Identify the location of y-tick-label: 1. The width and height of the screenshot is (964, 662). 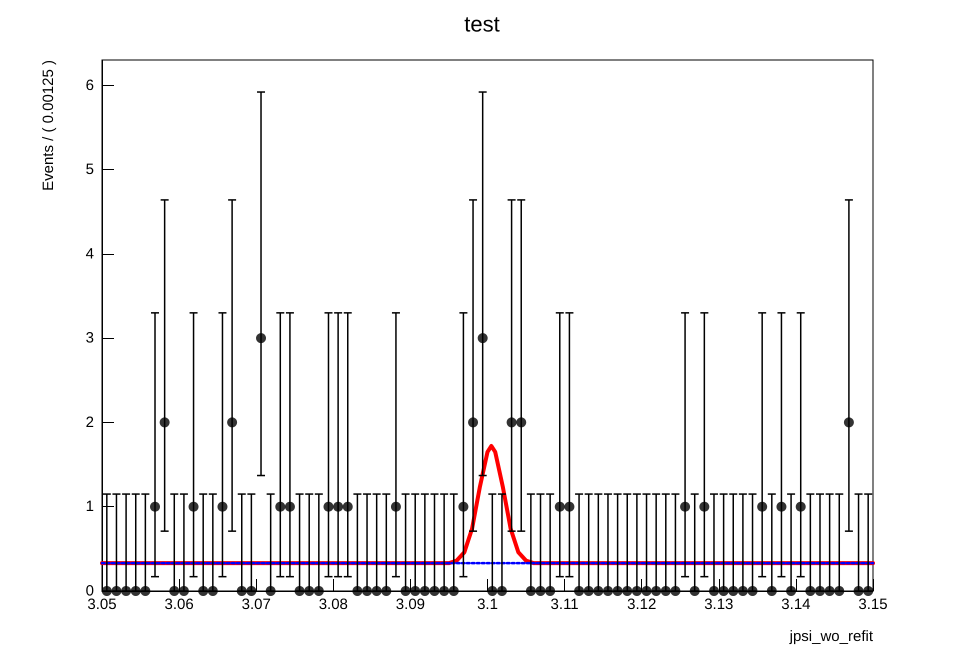
(90, 507).